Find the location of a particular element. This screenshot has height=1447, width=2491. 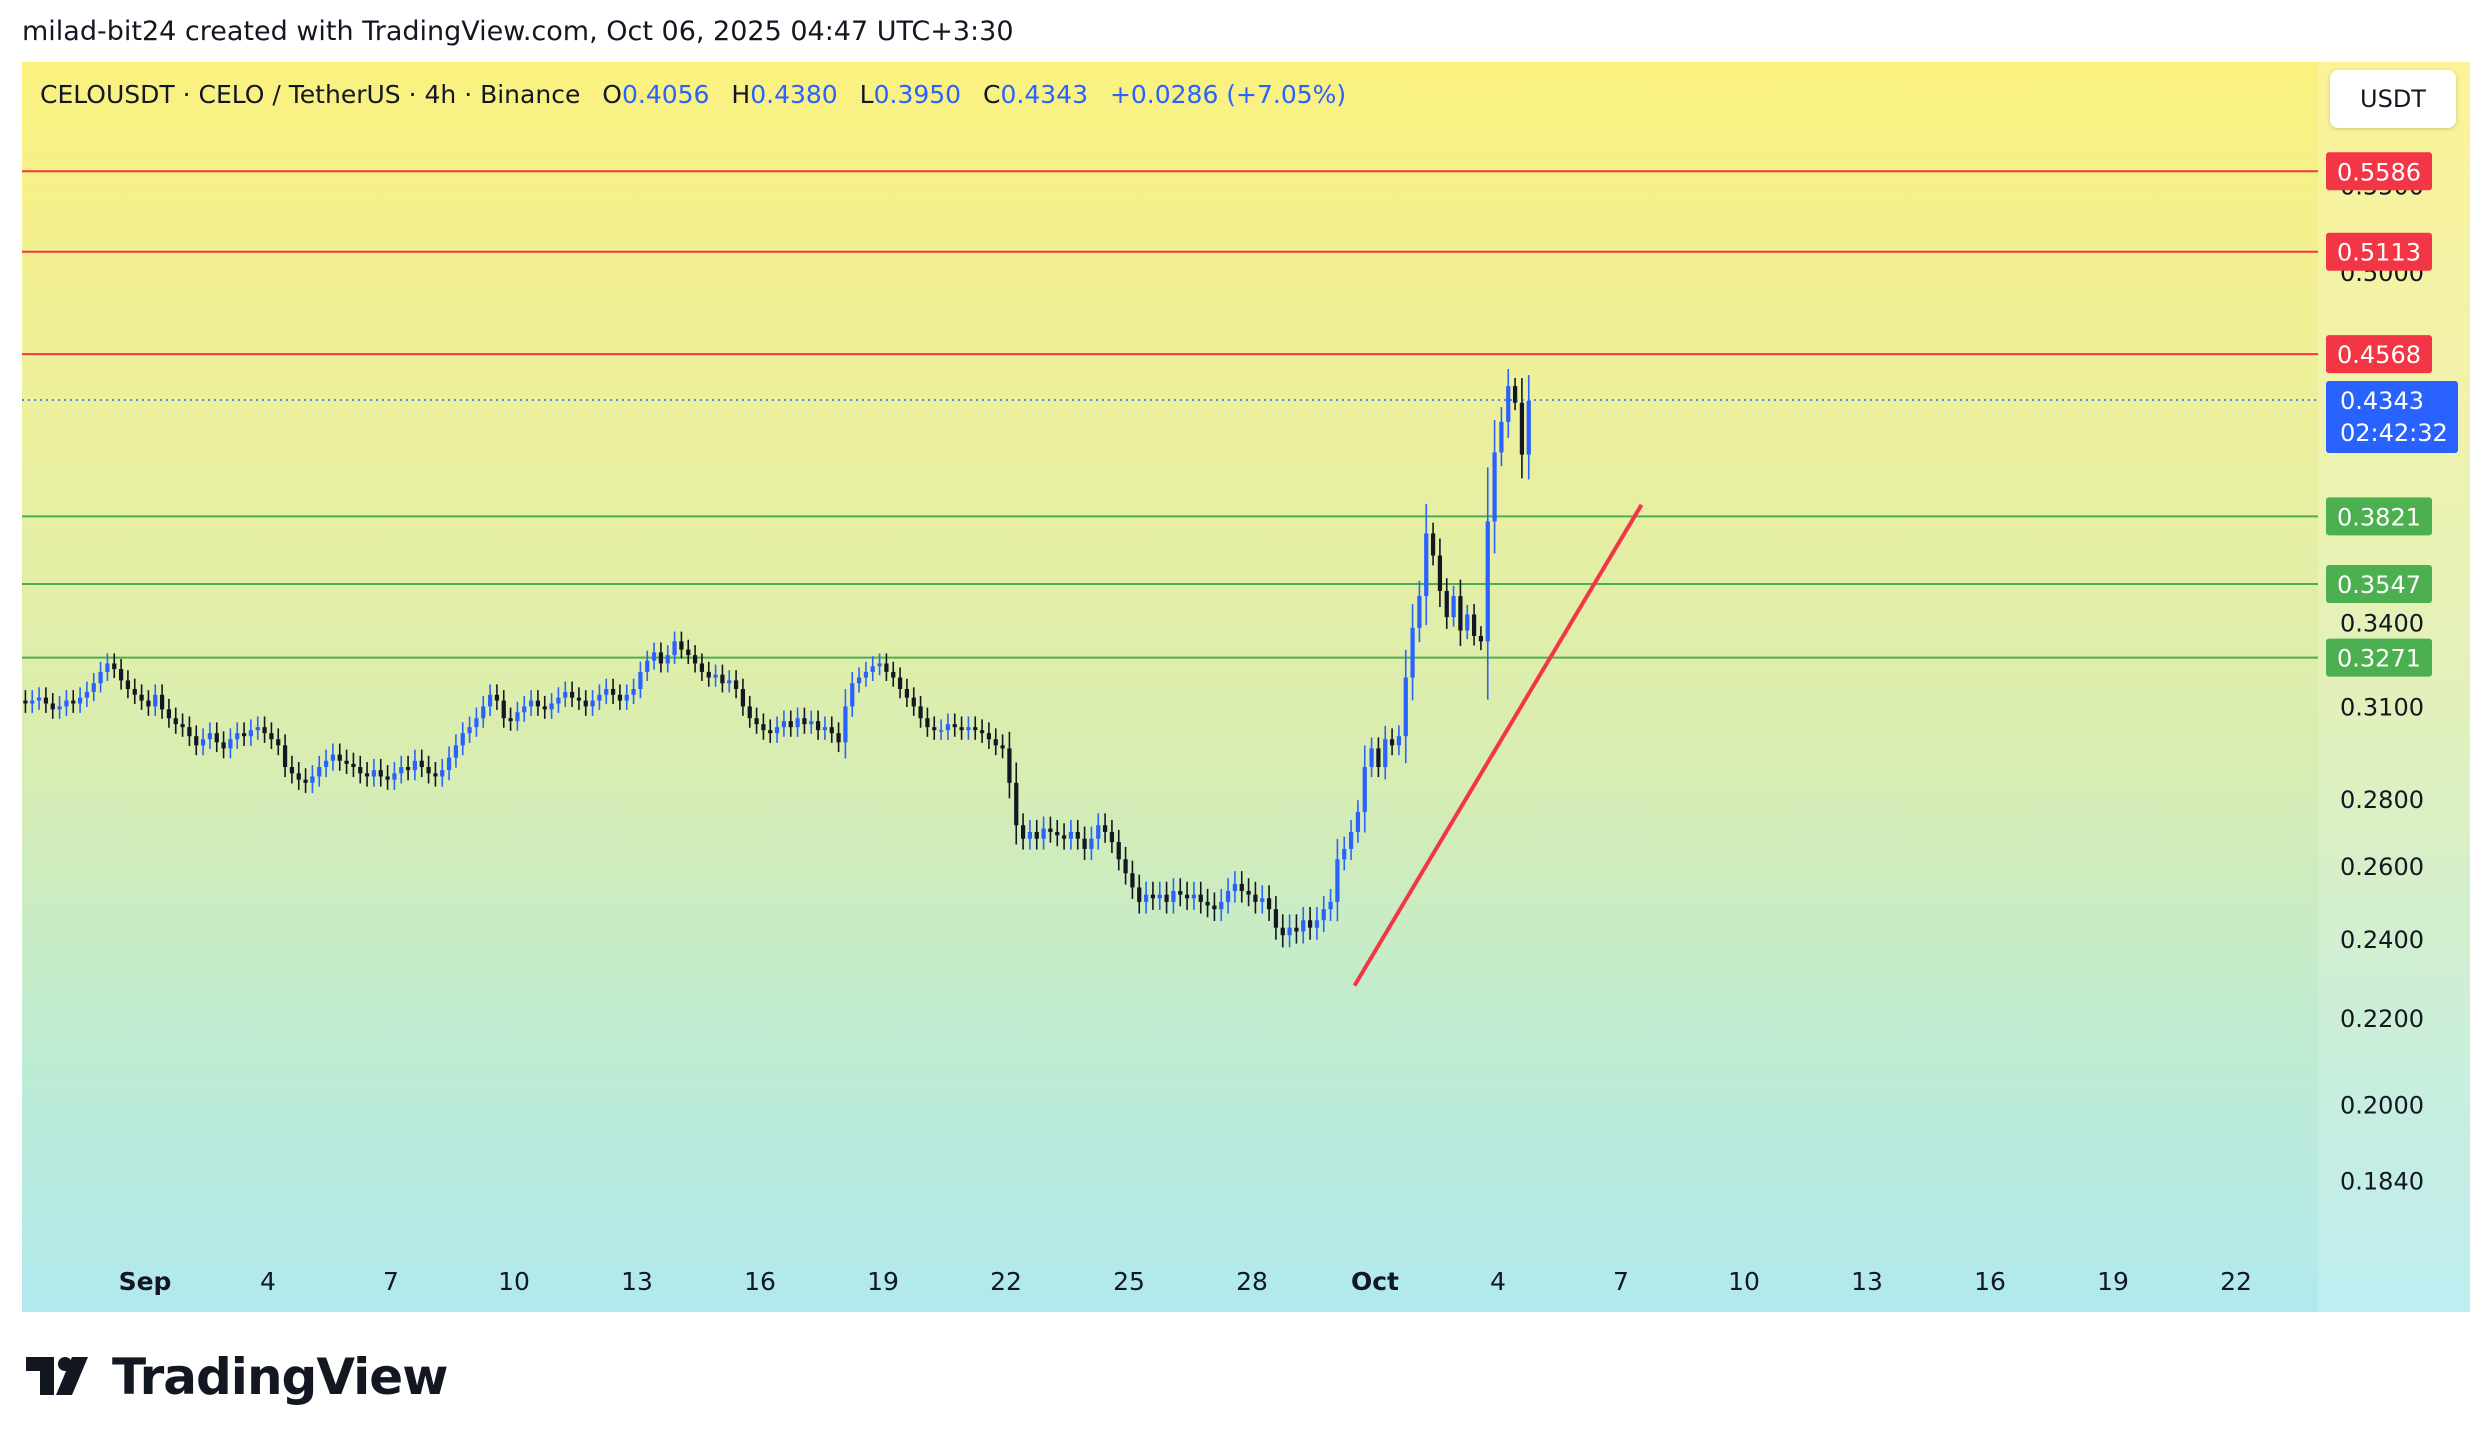

x-tick-label-4: 13 is located at coordinates (637, 1281).